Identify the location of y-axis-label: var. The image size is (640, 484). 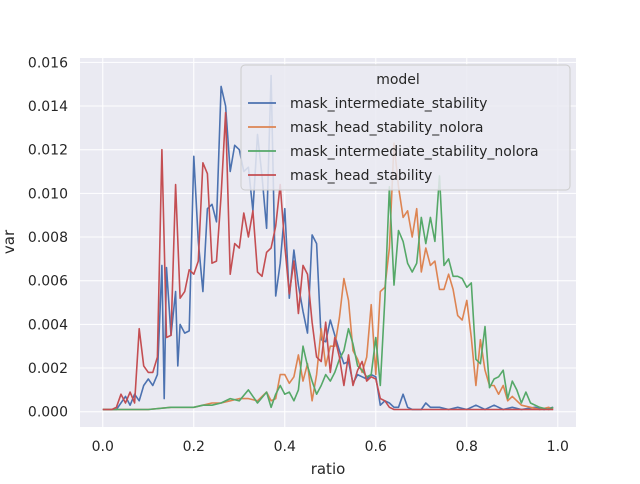
(9, 241).